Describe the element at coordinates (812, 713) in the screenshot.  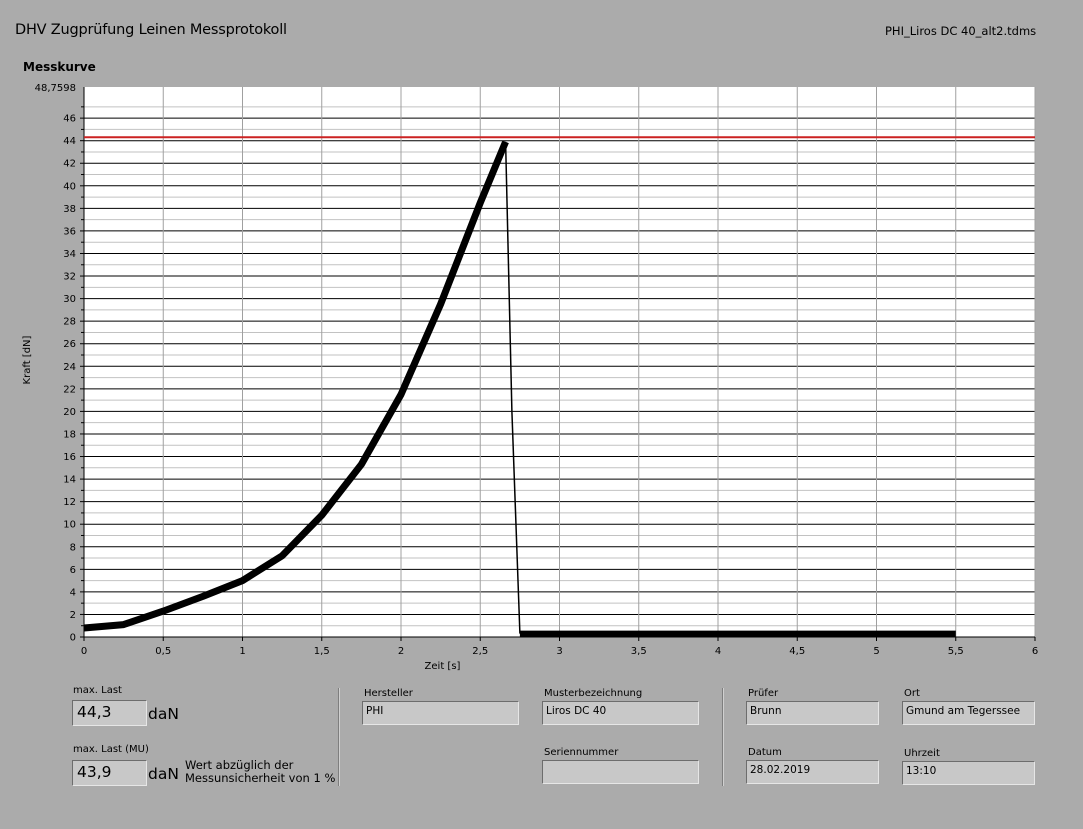
I see `inspector-field: Brunn` at that location.